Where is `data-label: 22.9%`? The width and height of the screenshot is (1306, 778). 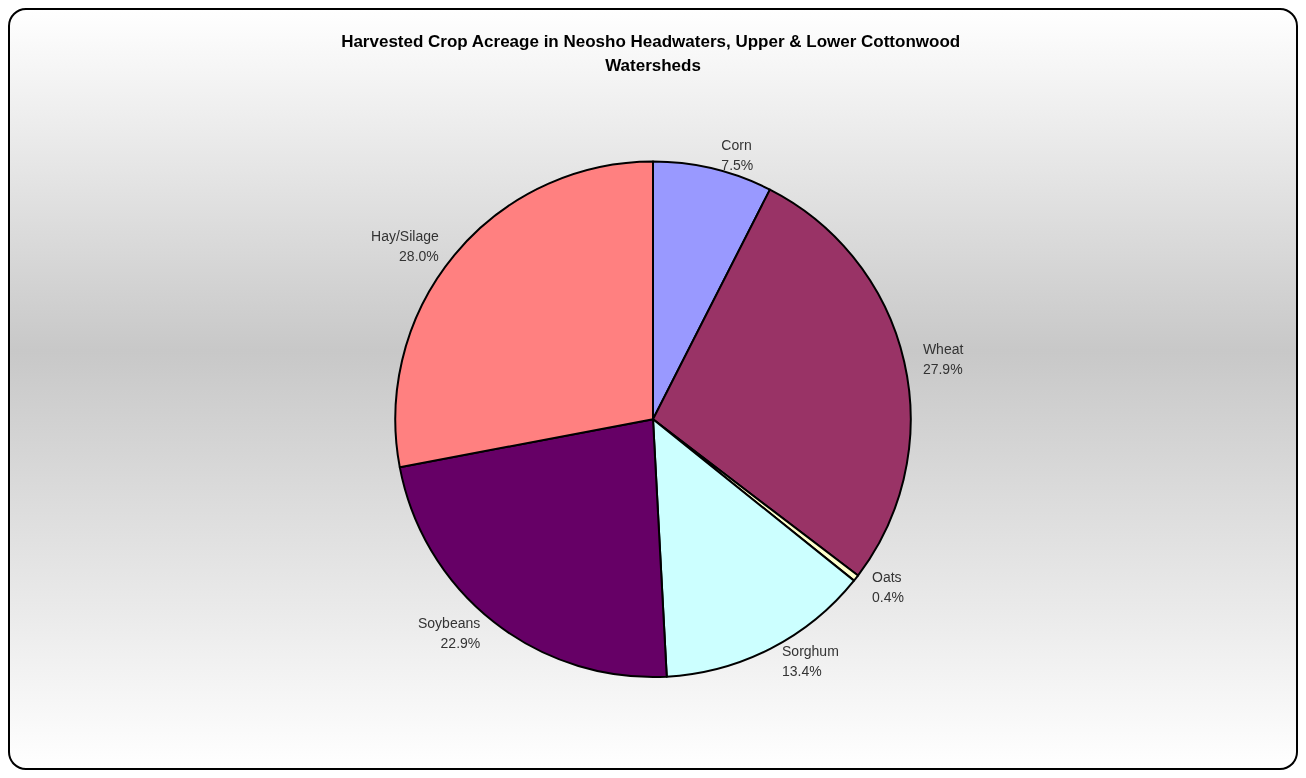
data-label: 22.9% is located at coordinates (460, 643).